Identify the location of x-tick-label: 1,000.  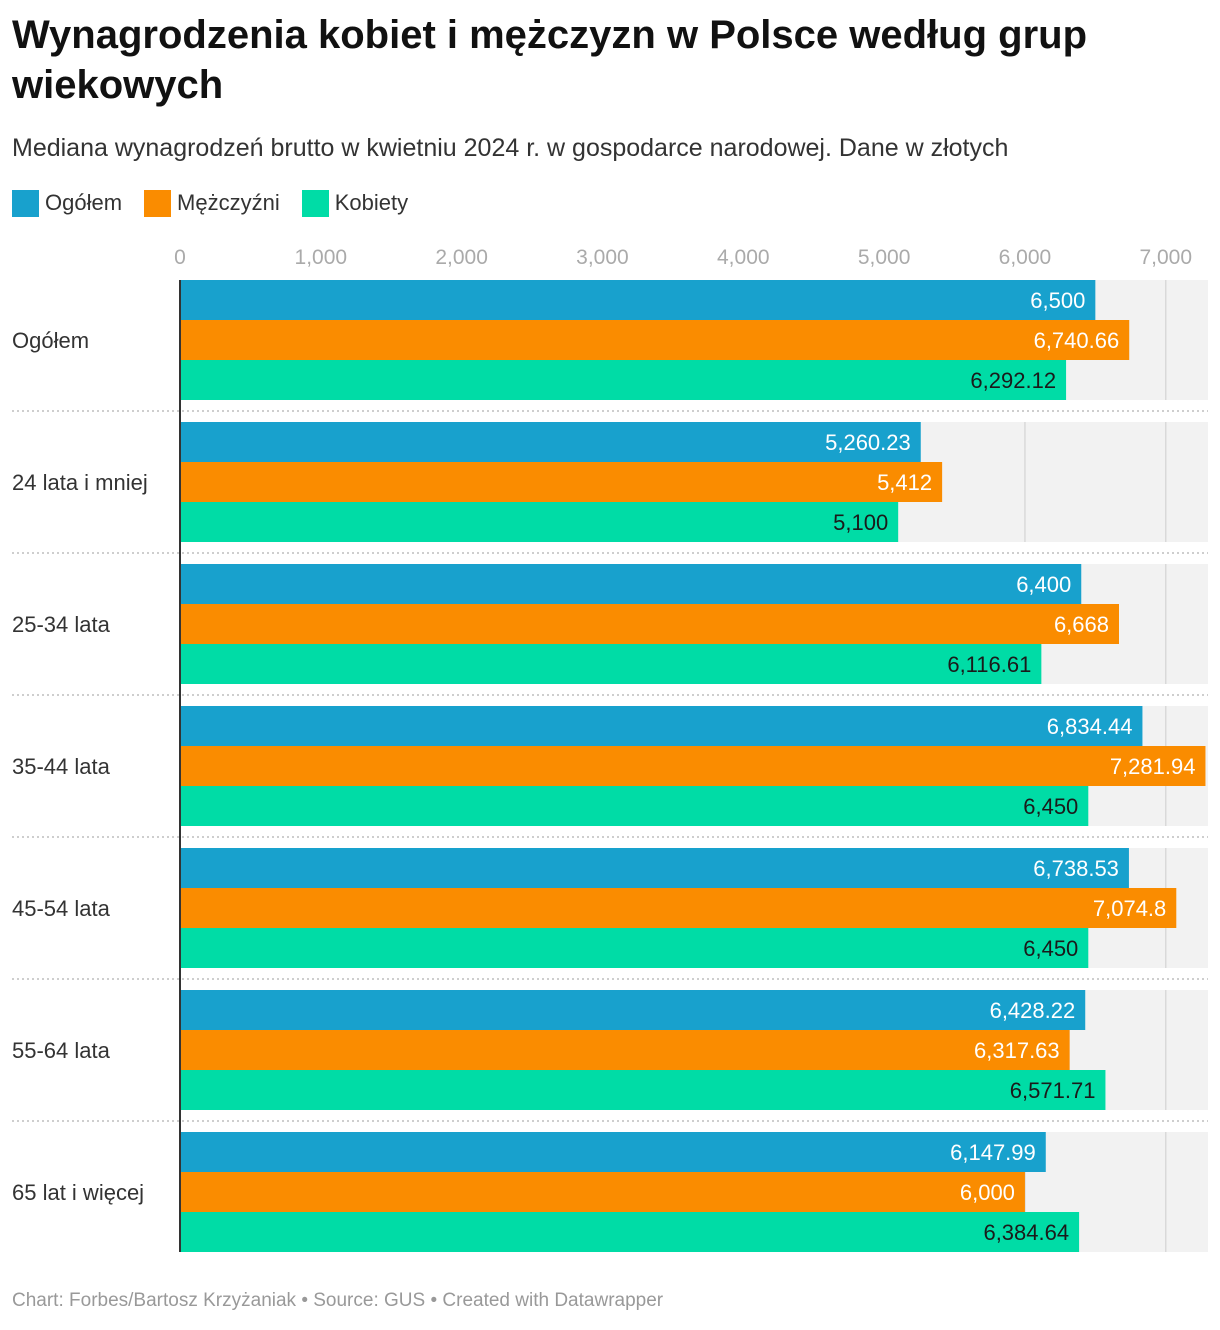
(321, 257).